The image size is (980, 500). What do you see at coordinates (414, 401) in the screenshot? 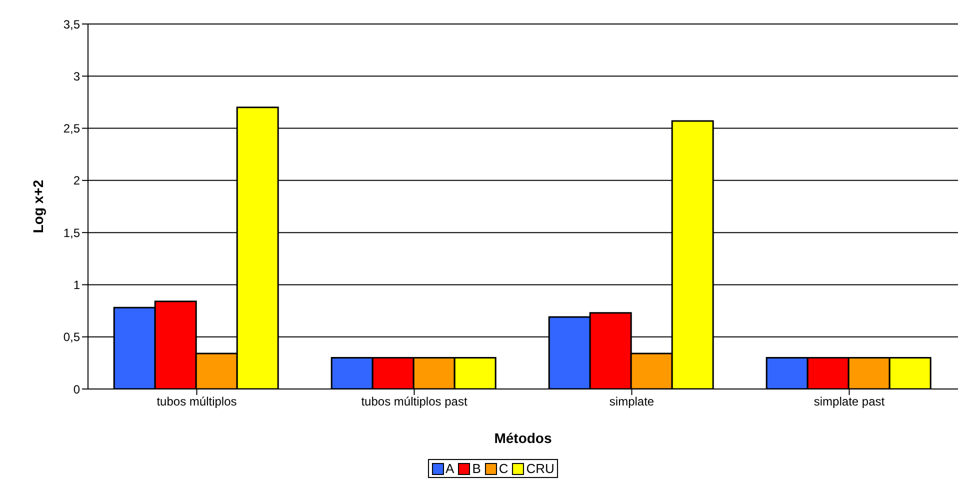
I see `x-tick-label: tubos múltiplos past` at bounding box center [414, 401].